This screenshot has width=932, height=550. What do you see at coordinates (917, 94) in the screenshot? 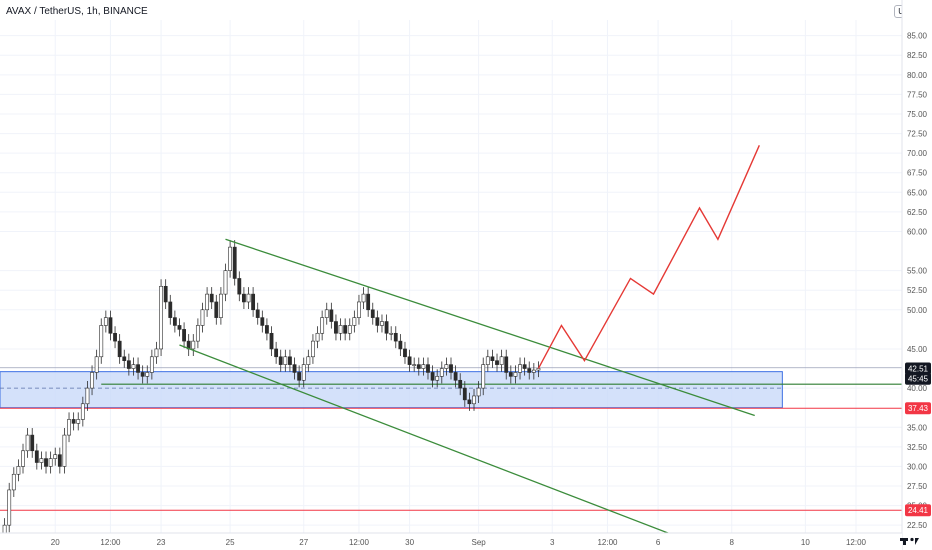
I see `price-tick-label: 77.50` at bounding box center [917, 94].